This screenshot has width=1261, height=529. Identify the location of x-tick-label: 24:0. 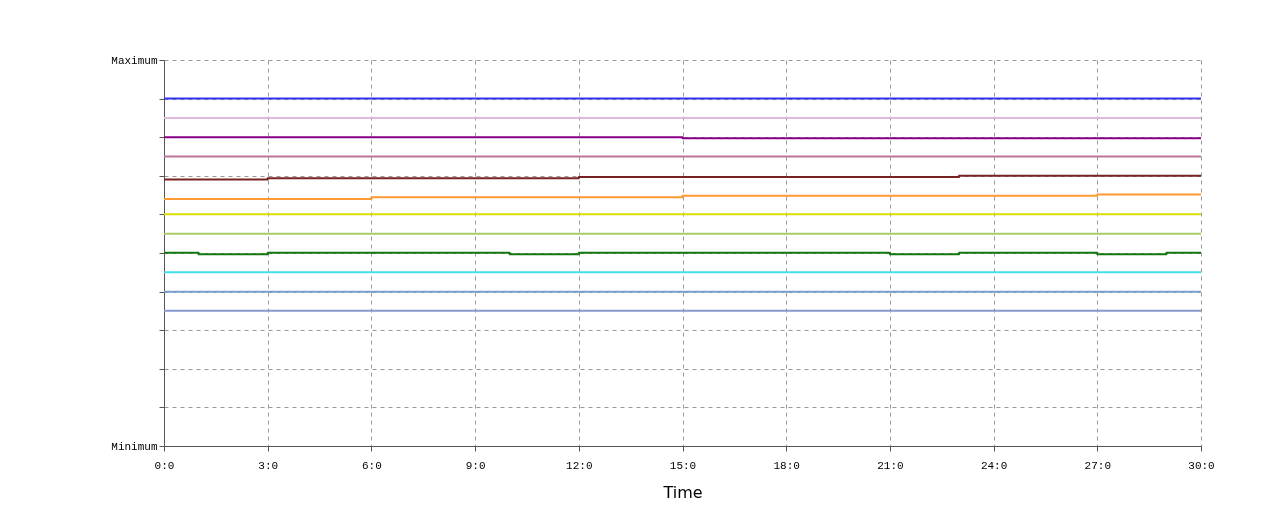
(994, 465).